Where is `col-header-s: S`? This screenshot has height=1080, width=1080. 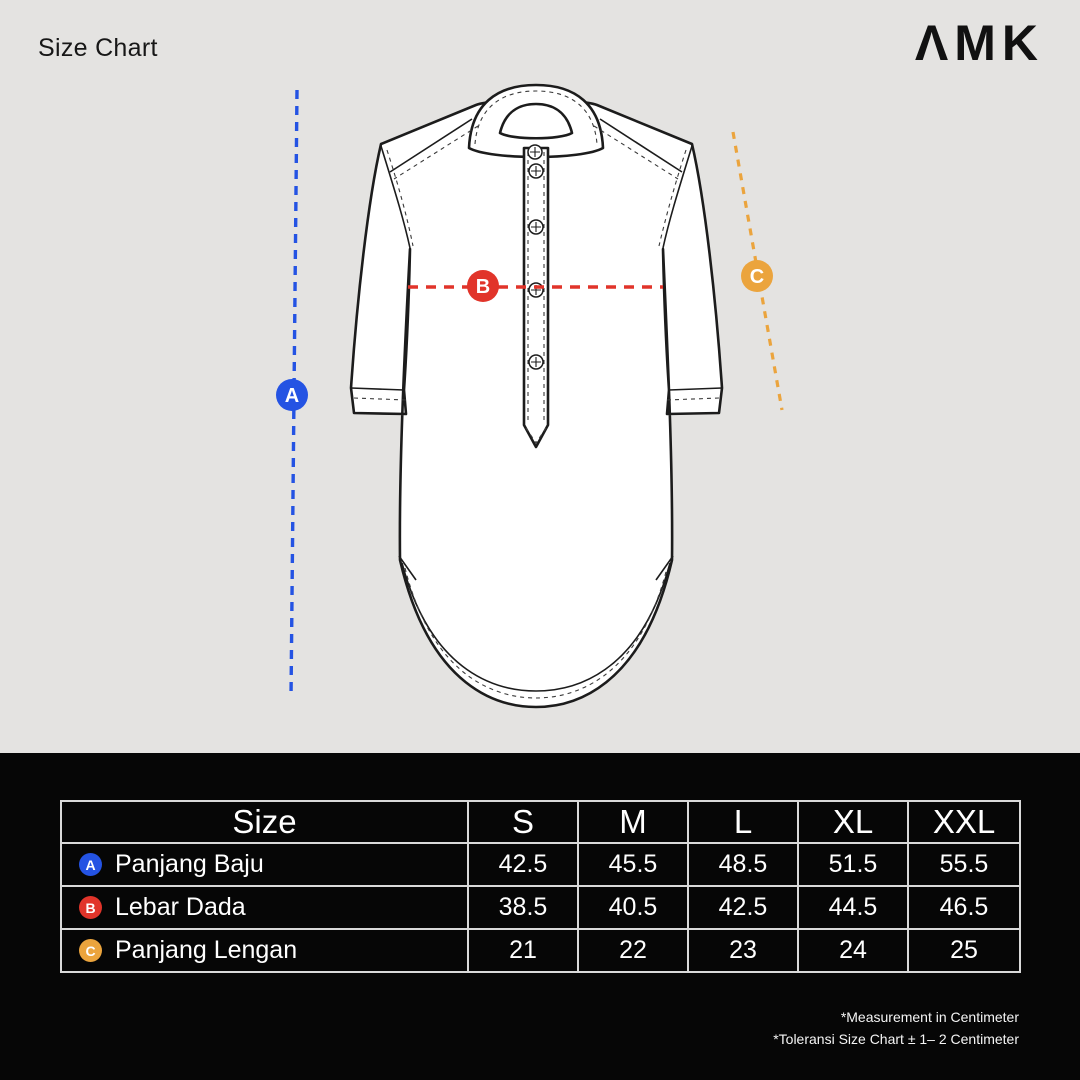
col-header-s: S is located at coordinates (523, 822).